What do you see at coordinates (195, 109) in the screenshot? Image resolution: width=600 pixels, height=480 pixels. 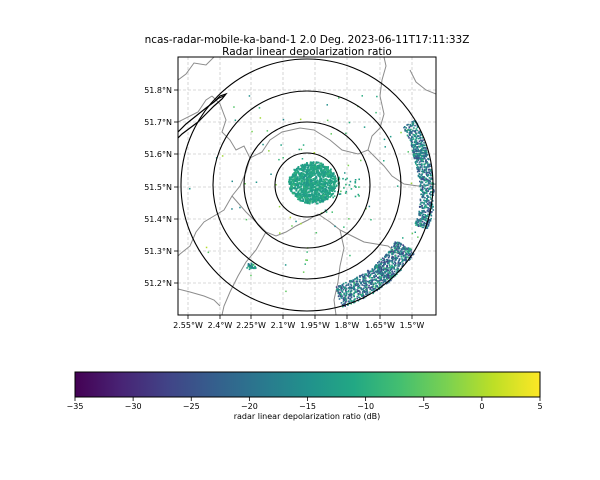 I see `boundary-line-w` at bounding box center [195, 109].